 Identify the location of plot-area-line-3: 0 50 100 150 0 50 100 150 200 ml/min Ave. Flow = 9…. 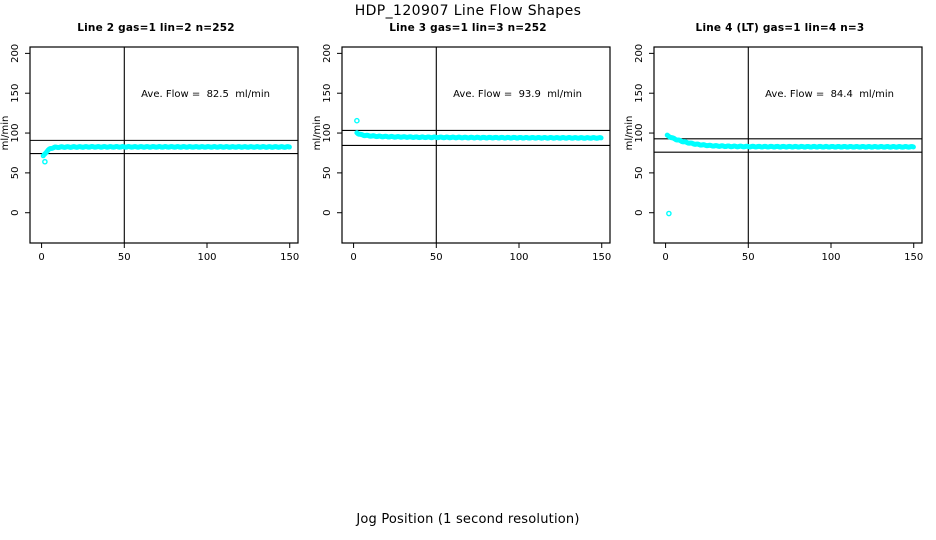
(461, 153).